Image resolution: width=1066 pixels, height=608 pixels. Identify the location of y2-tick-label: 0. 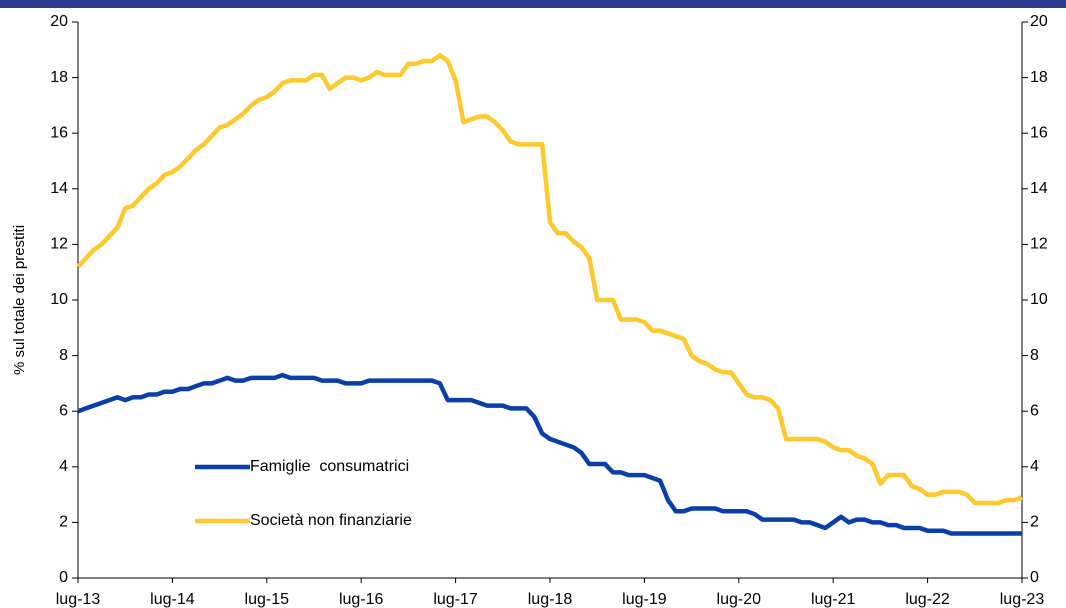
(1034, 577).